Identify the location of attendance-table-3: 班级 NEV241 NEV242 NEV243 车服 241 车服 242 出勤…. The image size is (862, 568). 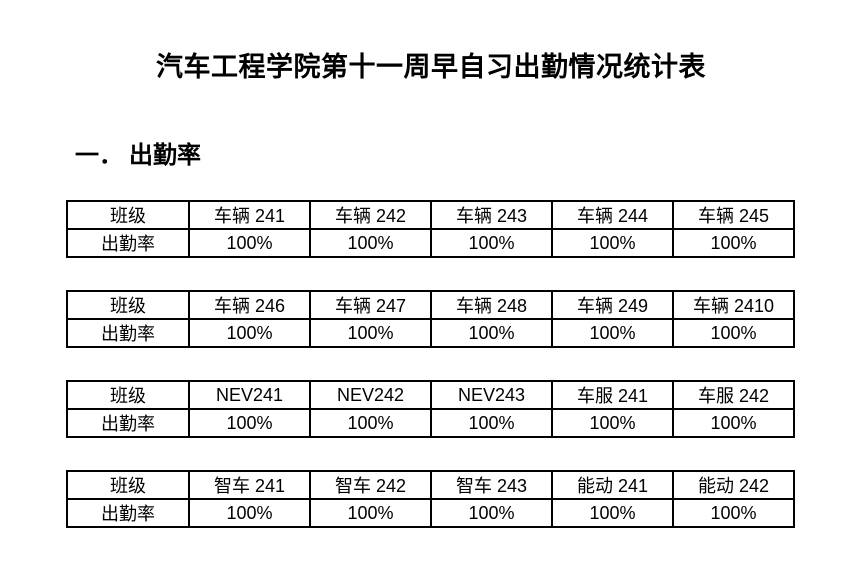
(430, 409).